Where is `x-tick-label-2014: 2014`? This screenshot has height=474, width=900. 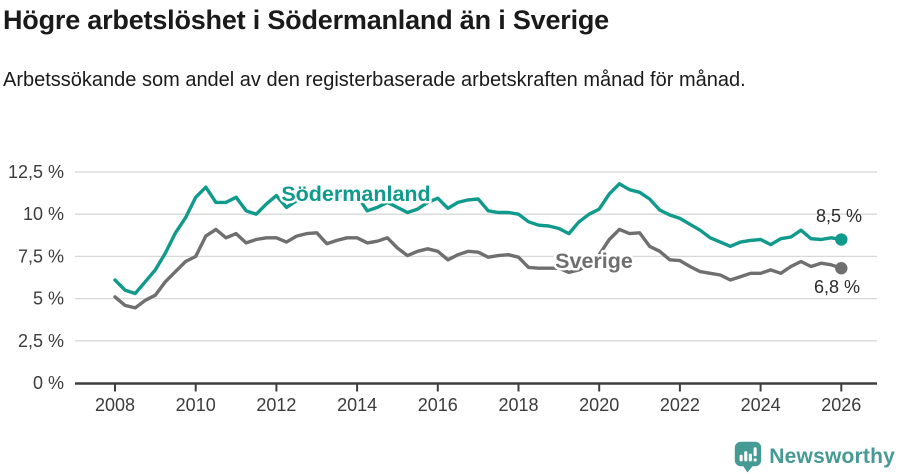 x-tick-label-2014: 2014 is located at coordinates (357, 405).